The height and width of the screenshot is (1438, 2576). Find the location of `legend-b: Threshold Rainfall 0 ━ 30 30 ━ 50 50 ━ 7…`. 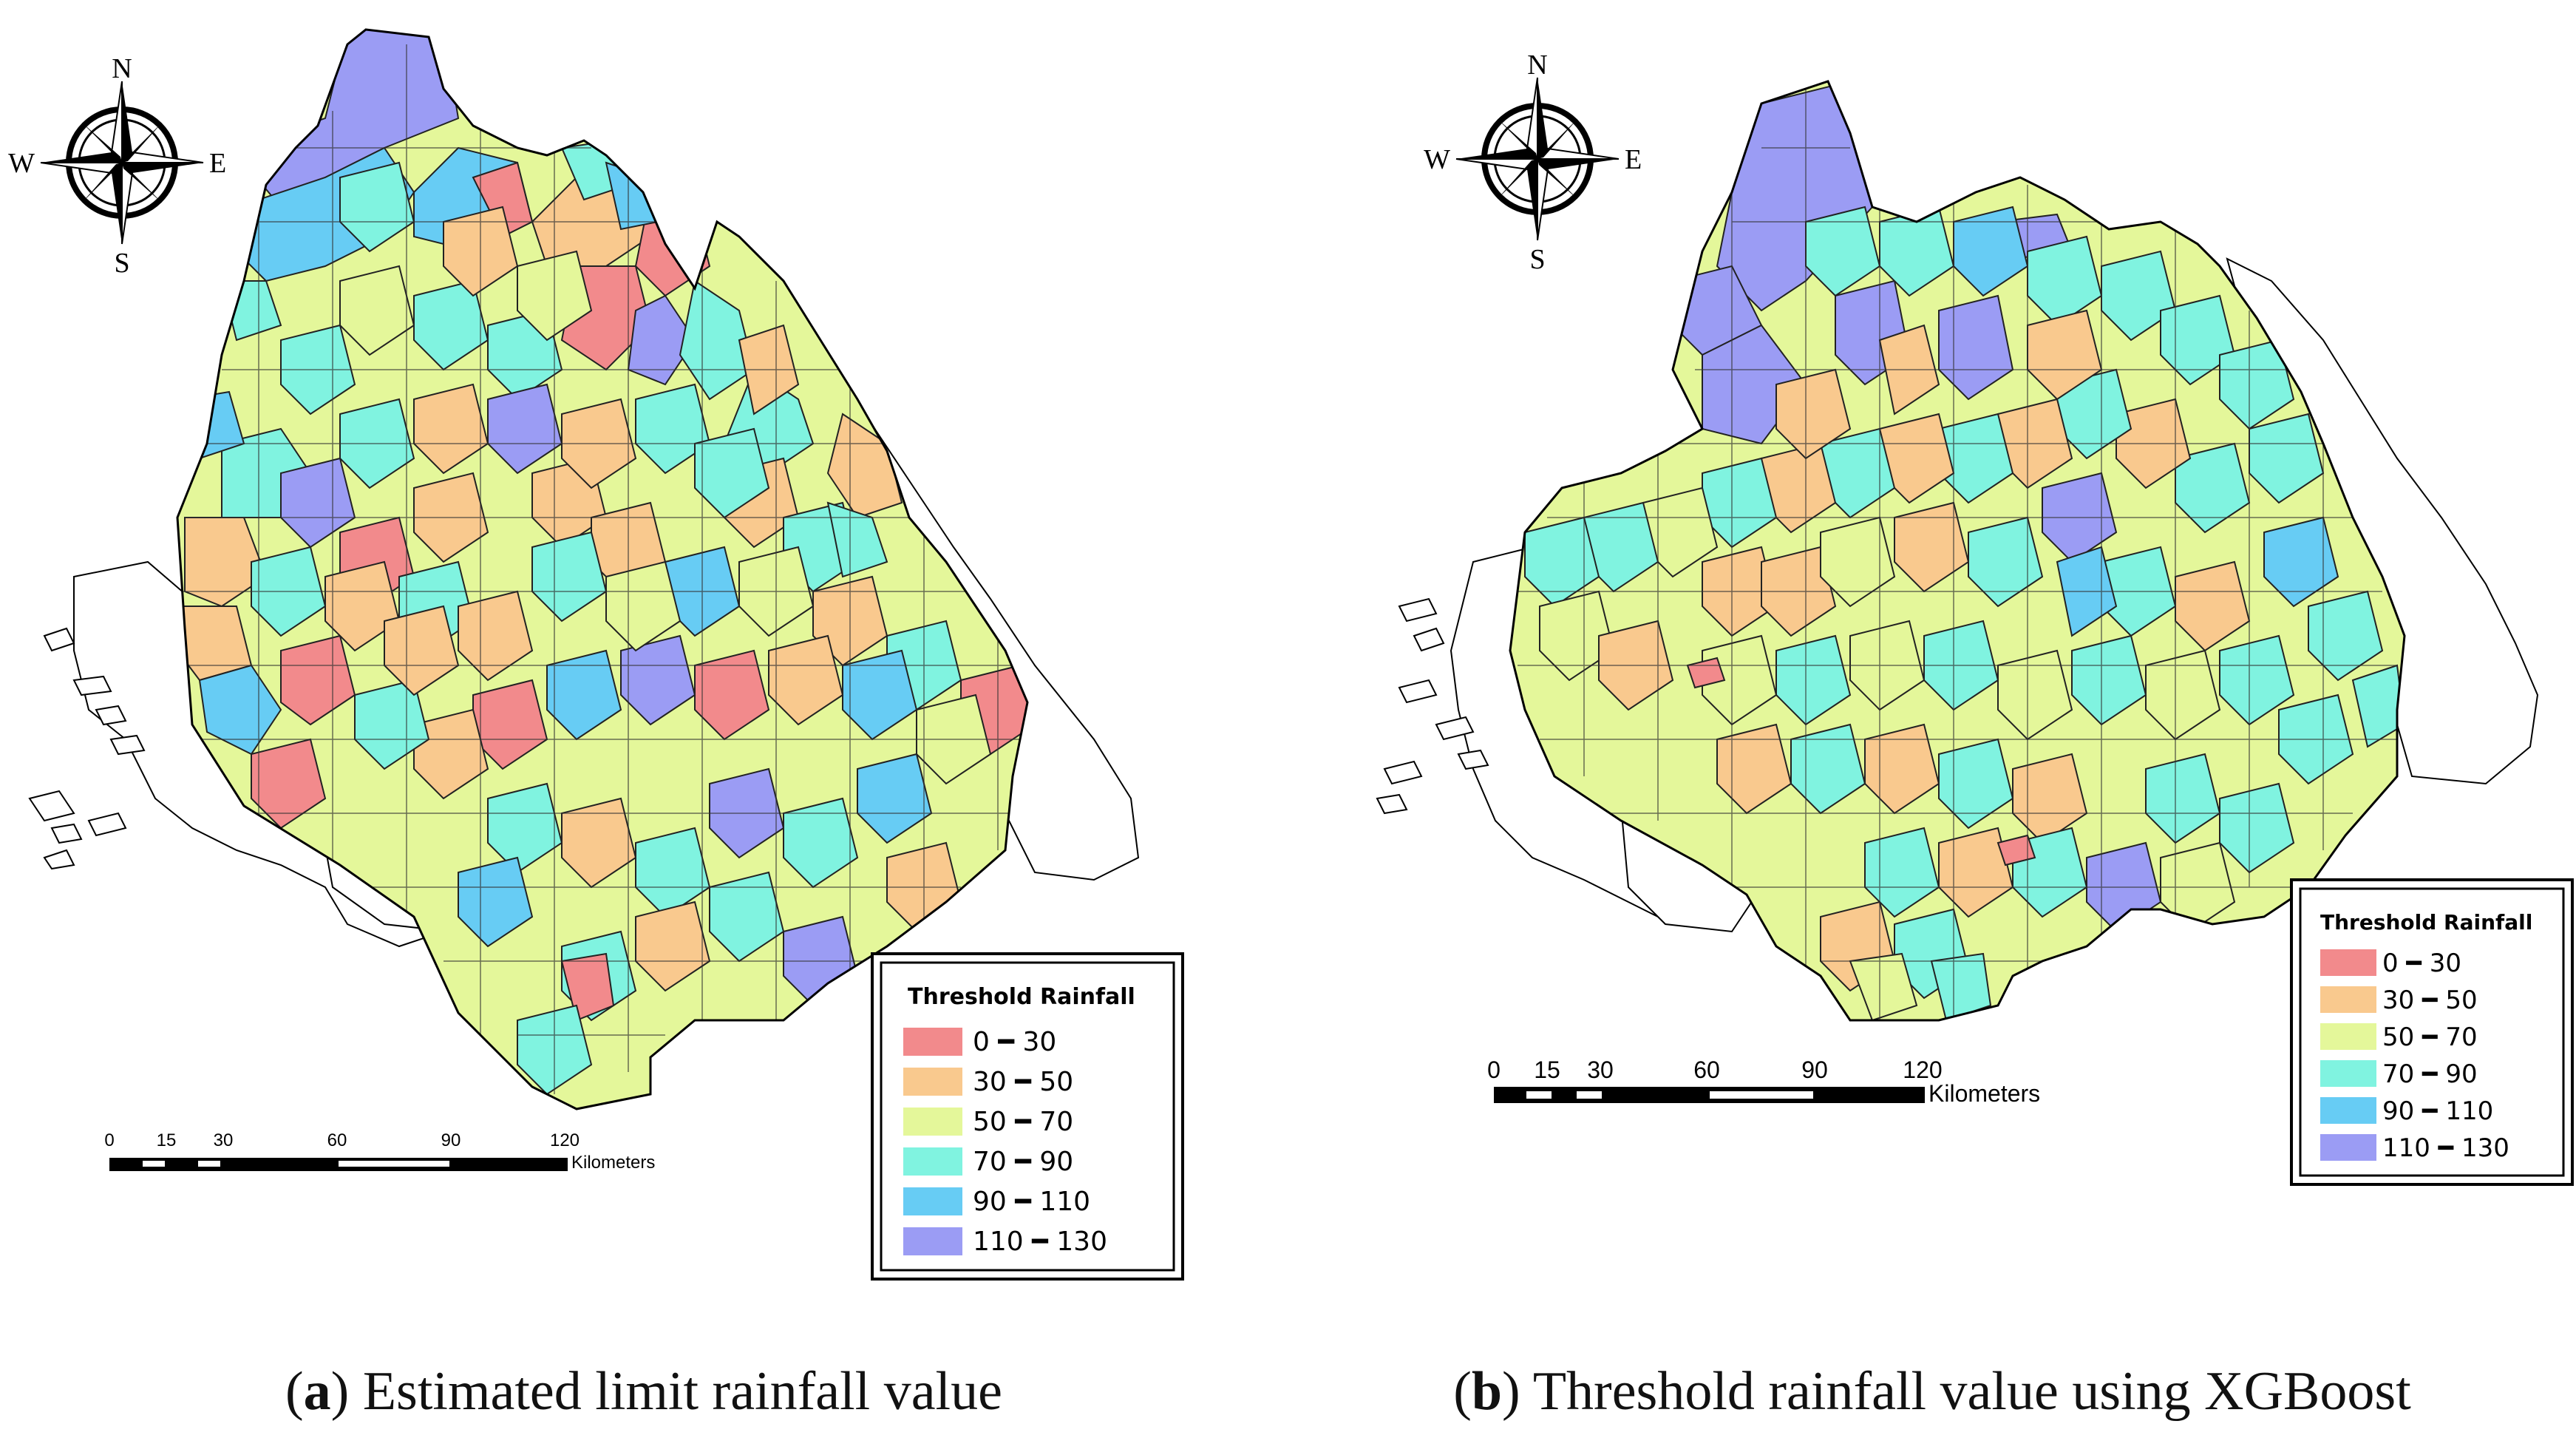

legend-b: Threshold Rainfall 0 ━ 30 30 ━ 50 50 ━ 7… is located at coordinates (2432, 1032).